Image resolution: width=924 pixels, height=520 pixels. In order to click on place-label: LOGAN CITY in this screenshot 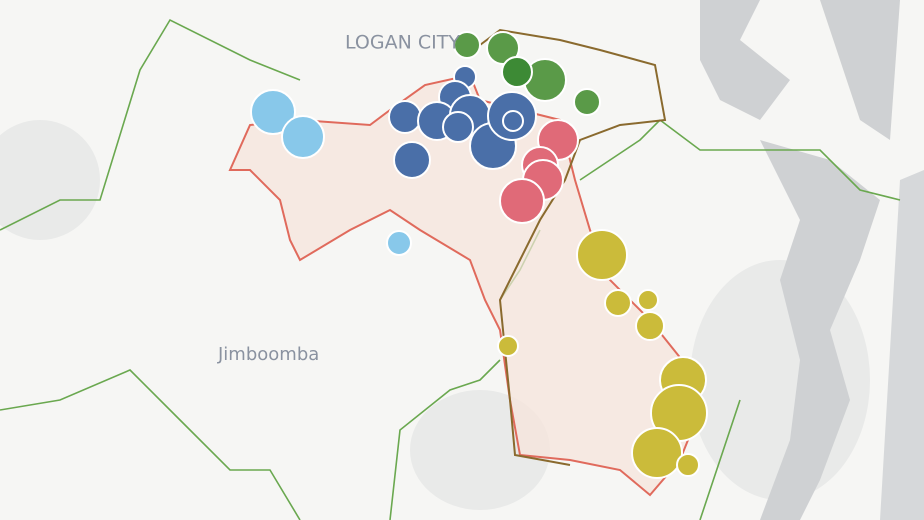, I will do `click(402, 43)`.